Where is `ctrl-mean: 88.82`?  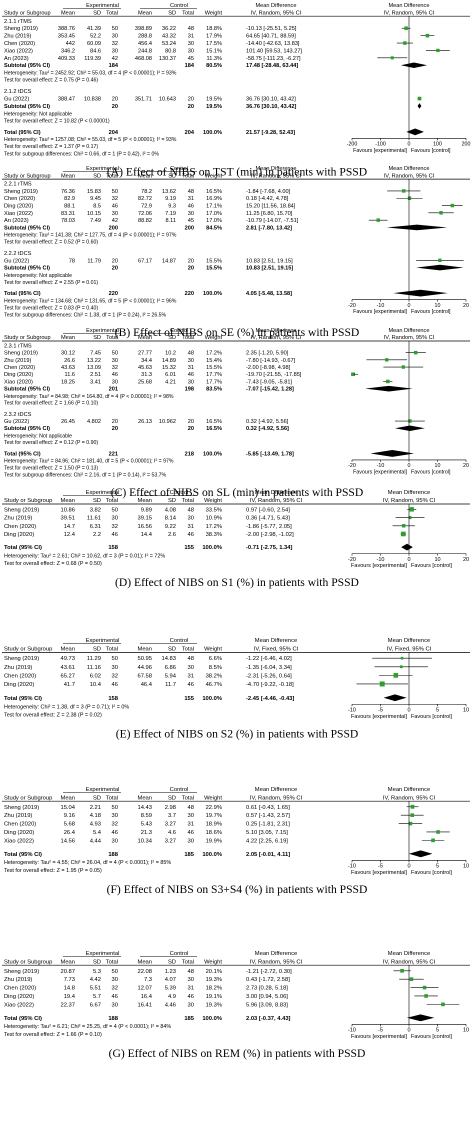 ctrl-mean: 88.82 is located at coordinates (145, 221).